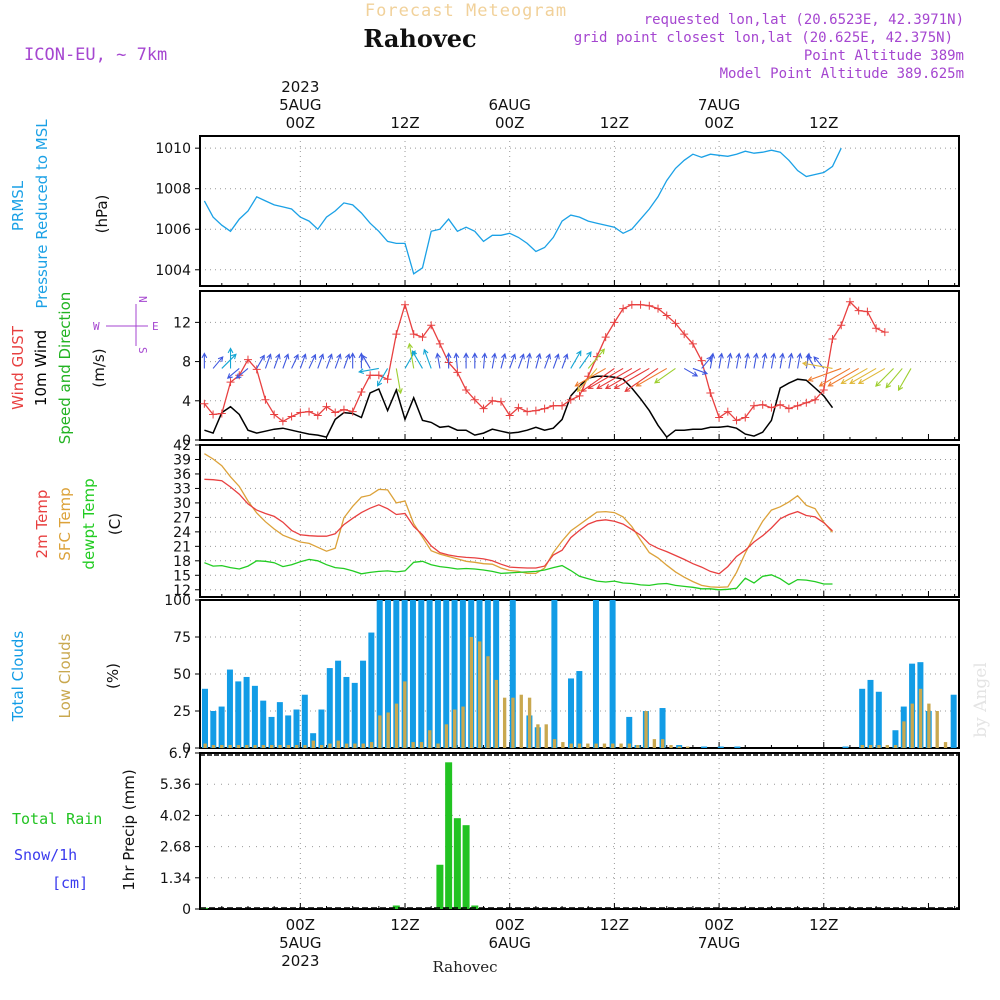 The height and width of the screenshot is (1000, 1000). I want to click on location-title: Rahovec, so click(419, 38).